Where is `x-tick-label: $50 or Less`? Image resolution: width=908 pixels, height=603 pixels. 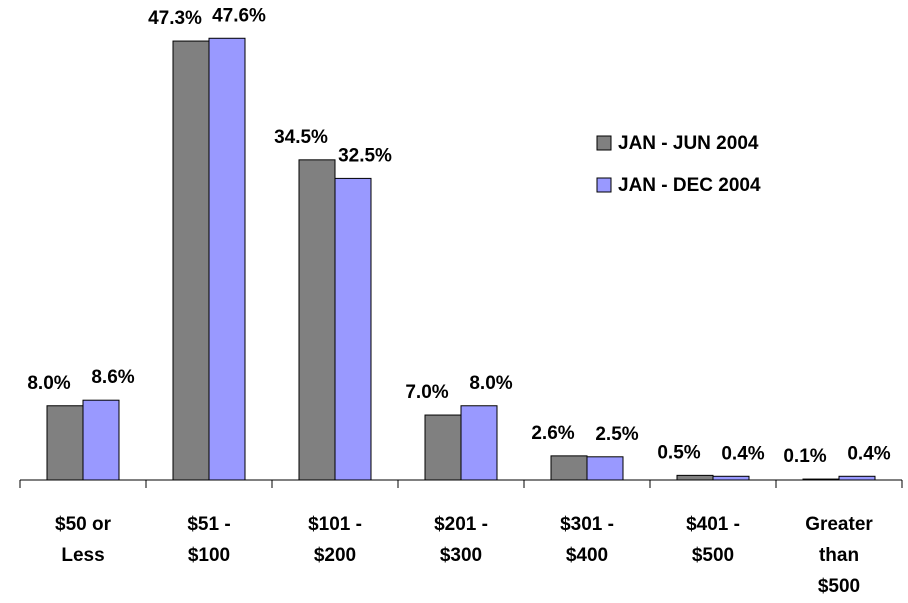
x-tick-label: $50 or Less is located at coordinates (83, 540).